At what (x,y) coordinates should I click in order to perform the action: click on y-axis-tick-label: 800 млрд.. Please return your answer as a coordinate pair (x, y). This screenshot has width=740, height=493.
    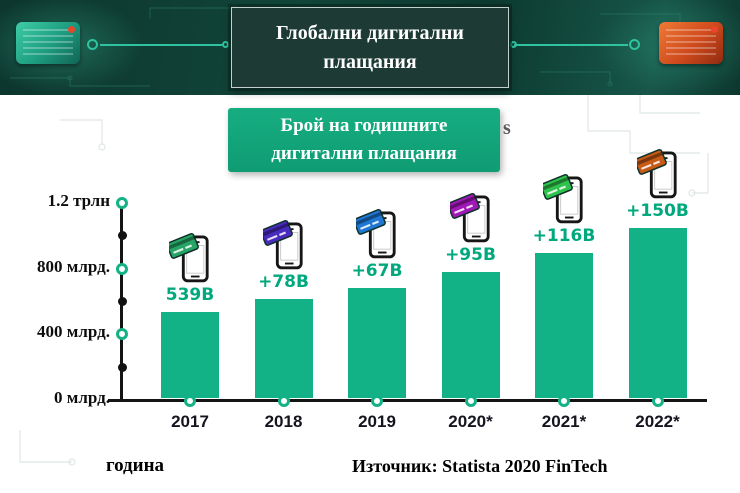
    Looking at the image, I should click on (73, 266).